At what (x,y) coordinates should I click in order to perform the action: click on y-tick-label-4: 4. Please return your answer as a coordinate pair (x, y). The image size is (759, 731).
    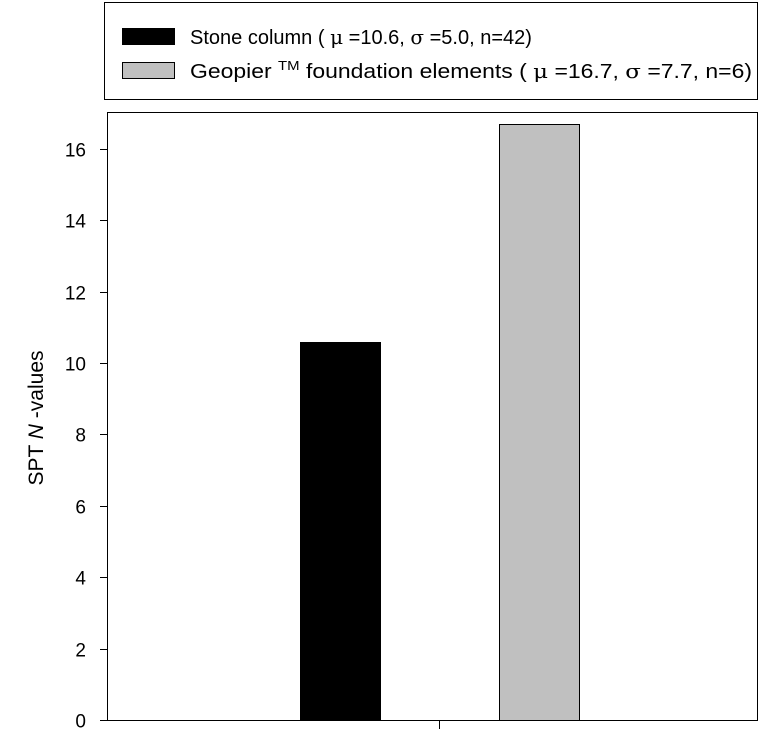
    Looking at the image, I should click on (80, 579).